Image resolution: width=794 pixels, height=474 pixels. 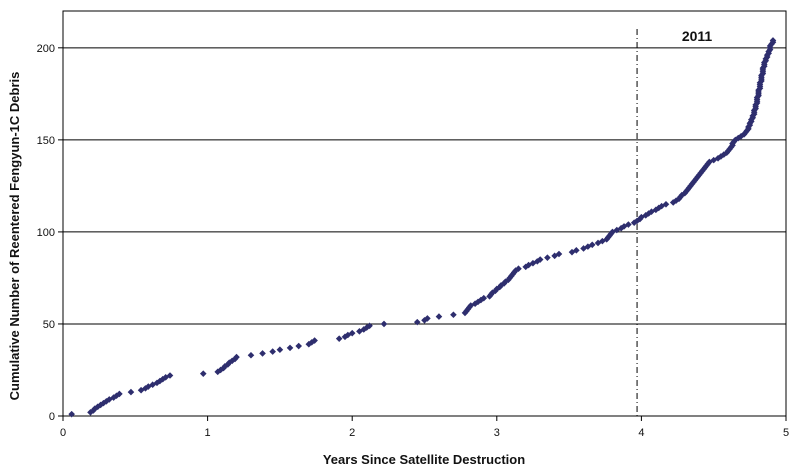 What do you see at coordinates (424, 459) in the screenshot?
I see `x-axis-title: Years Since Satellite Destruction` at bounding box center [424, 459].